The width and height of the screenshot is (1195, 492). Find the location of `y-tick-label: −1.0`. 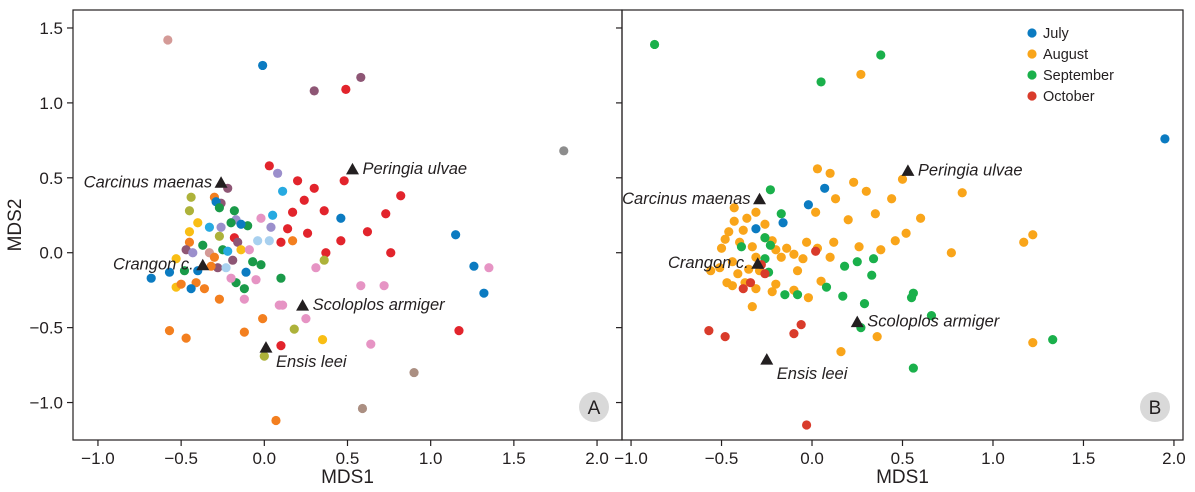

y-tick-label: −1.0 is located at coordinates (46, 403).